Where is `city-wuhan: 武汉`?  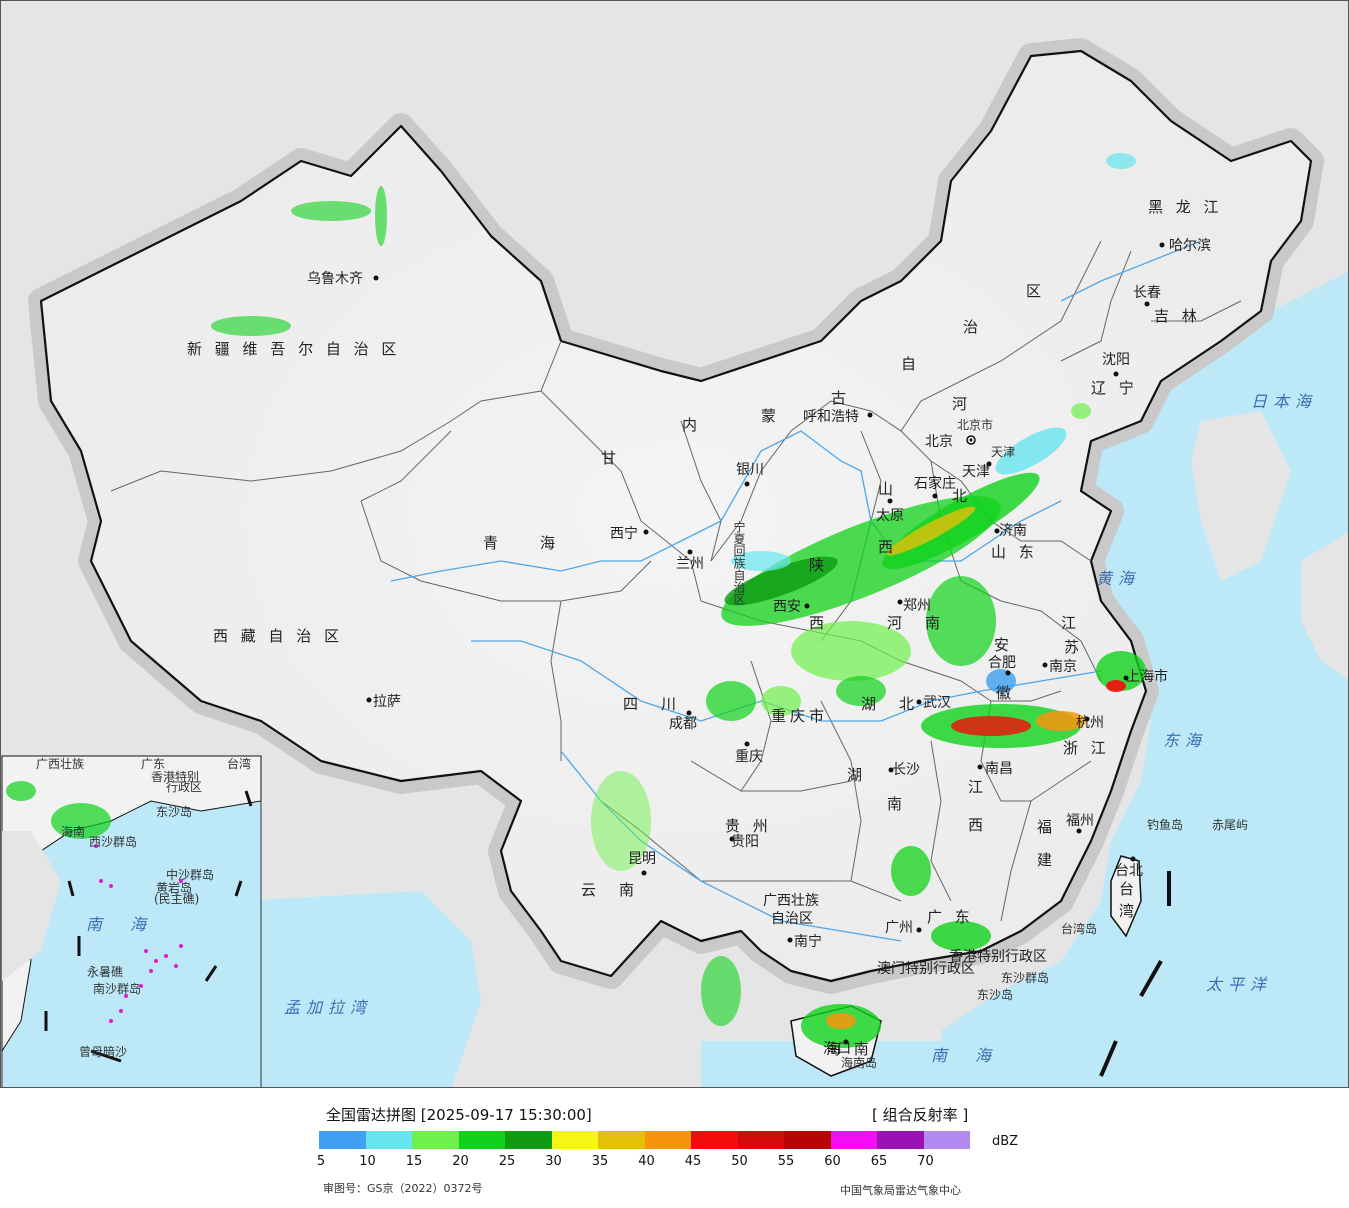
city-wuhan: 武汉 is located at coordinates (937, 703).